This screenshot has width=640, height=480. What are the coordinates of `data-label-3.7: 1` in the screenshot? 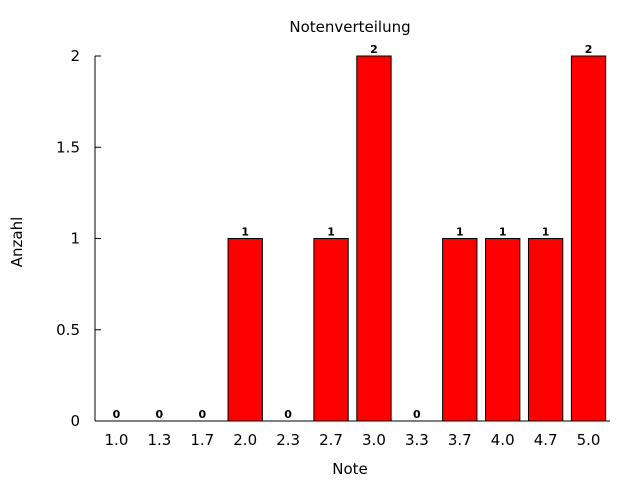 It's located at (460, 232).